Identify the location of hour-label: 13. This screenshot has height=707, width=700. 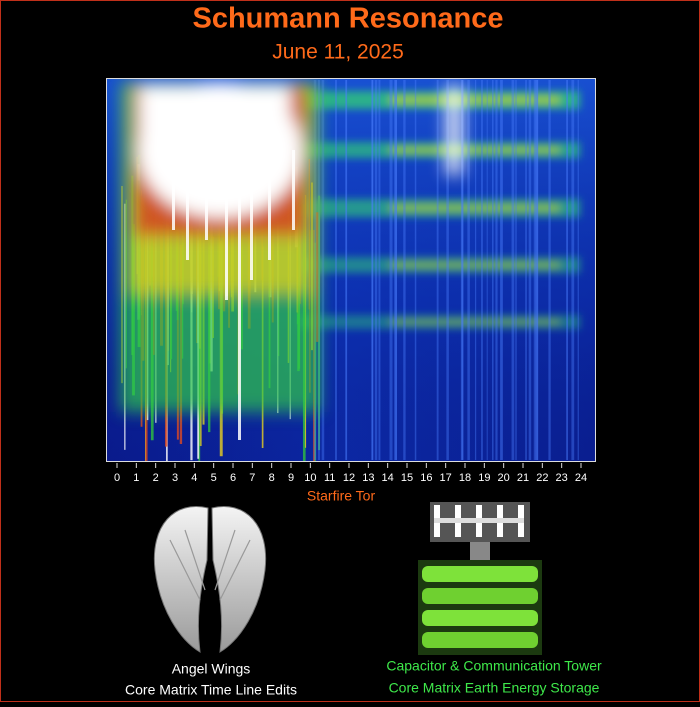
(368, 478).